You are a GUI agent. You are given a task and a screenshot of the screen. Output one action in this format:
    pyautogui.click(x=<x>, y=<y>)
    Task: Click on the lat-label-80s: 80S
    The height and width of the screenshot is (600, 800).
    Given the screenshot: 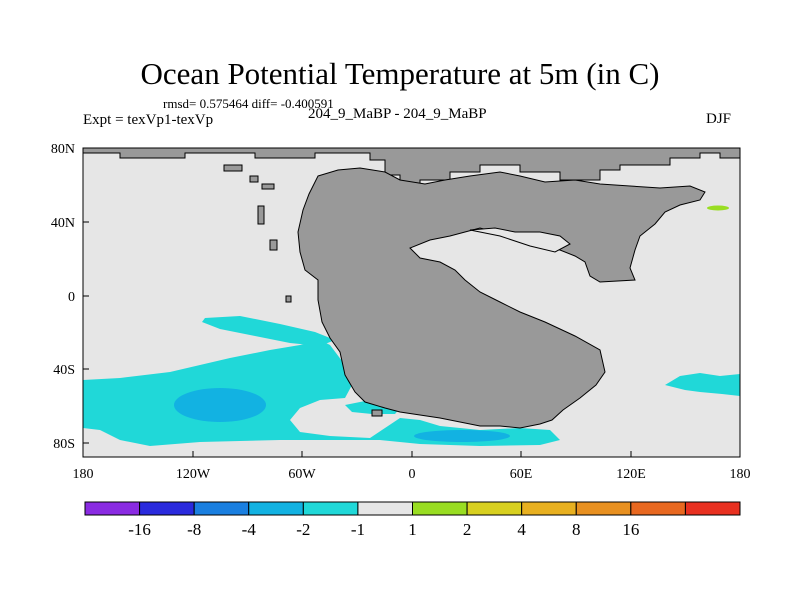 What is the action you would take?
    pyautogui.click(x=64, y=444)
    